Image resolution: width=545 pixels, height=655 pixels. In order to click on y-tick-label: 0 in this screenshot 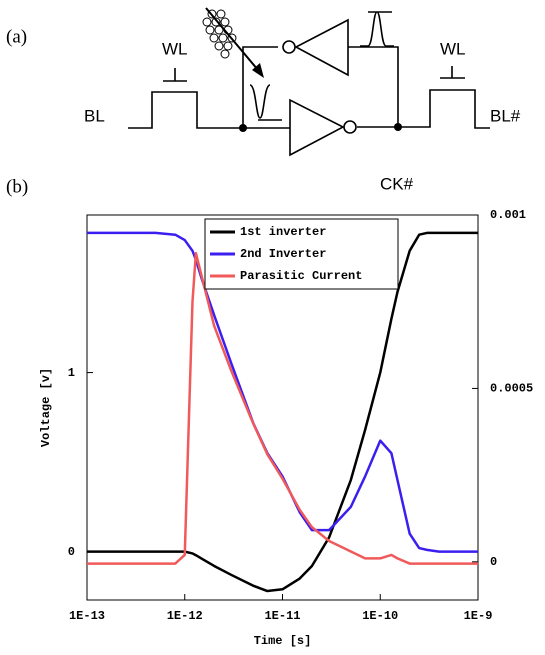, I will do `click(71, 552)`.